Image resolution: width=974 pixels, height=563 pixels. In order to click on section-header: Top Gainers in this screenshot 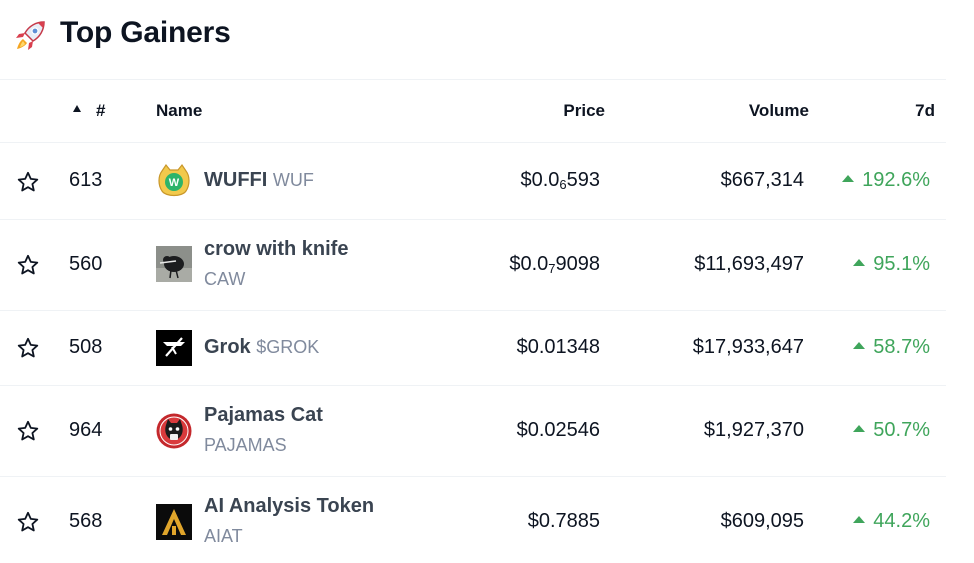, I will do `click(487, 40)`.